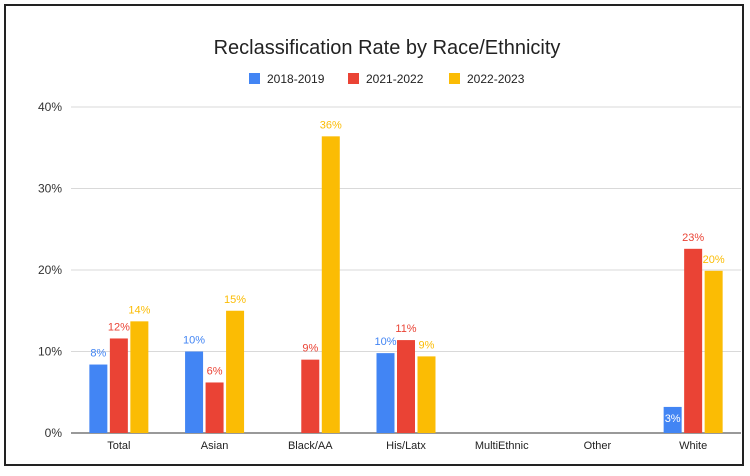 The image size is (750, 476). Describe the element at coordinates (331, 125) in the screenshot. I see `data-label: 36%` at that location.